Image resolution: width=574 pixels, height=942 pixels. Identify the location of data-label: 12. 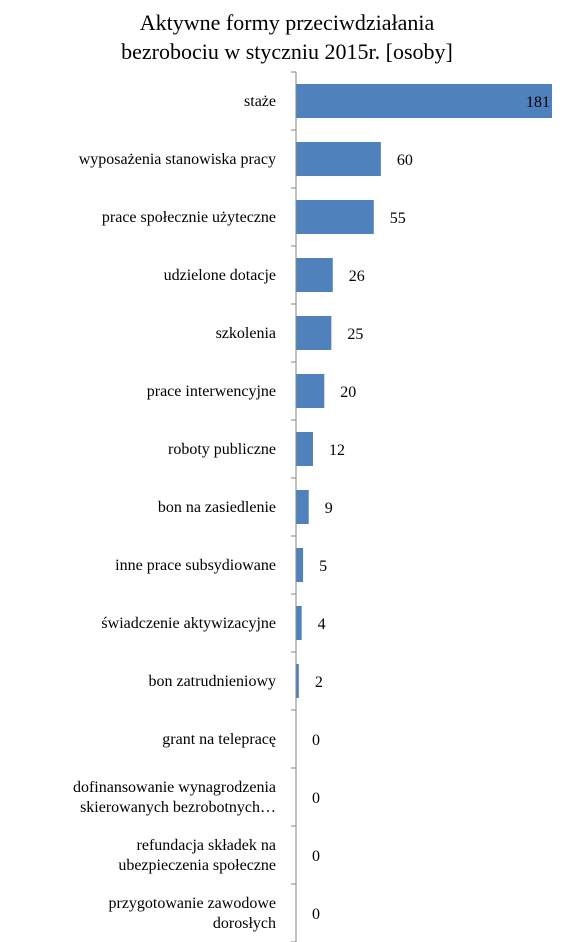
(337, 450).